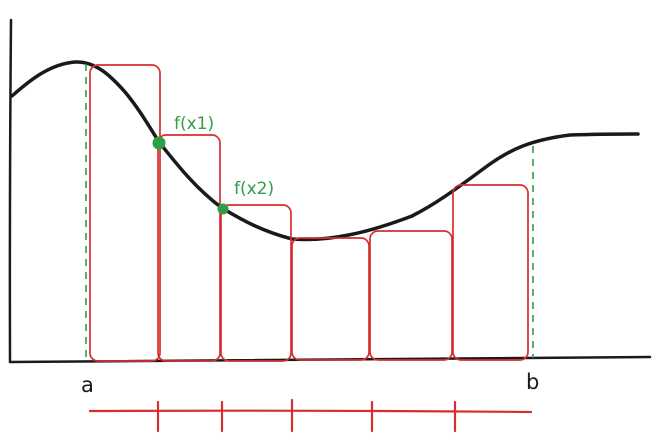 This screenshot has height=441, width=661. I want to click on bound-label-b: b, so click(532, 382).